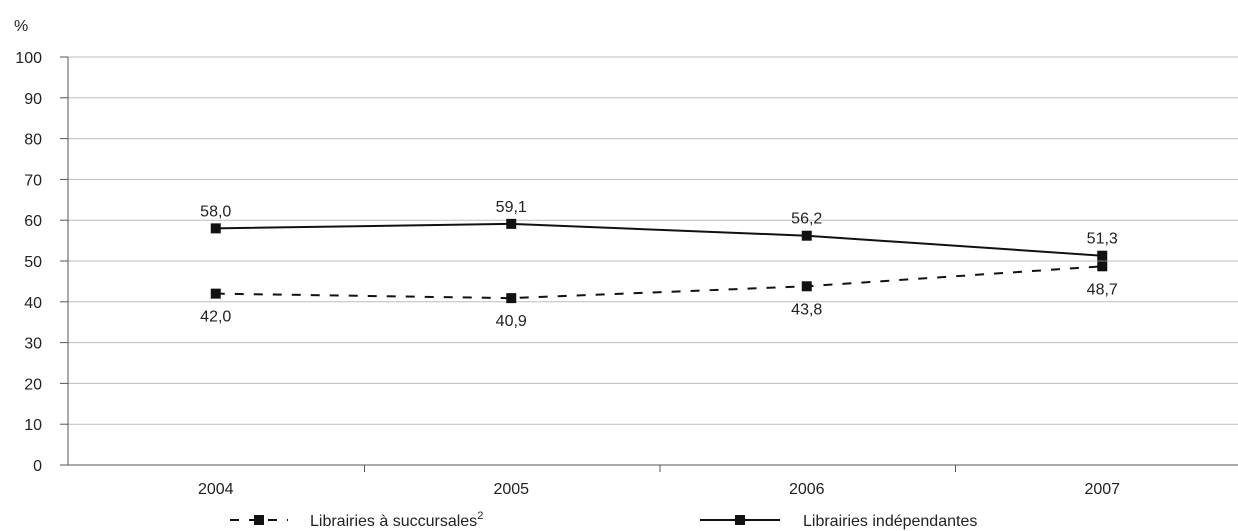  What do you see at coordinates (33, 221) in the screenshot?
I see `y-tick-label-60: 60` at bounding box center [33, 221].